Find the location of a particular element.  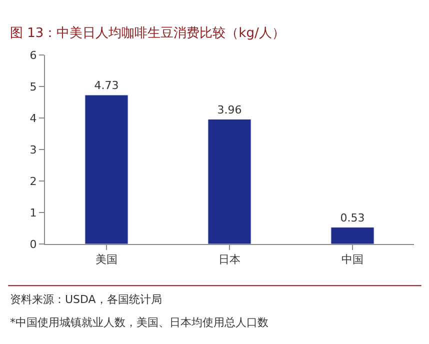

y-tick-label: 3 is located at coordinates (33, 149).